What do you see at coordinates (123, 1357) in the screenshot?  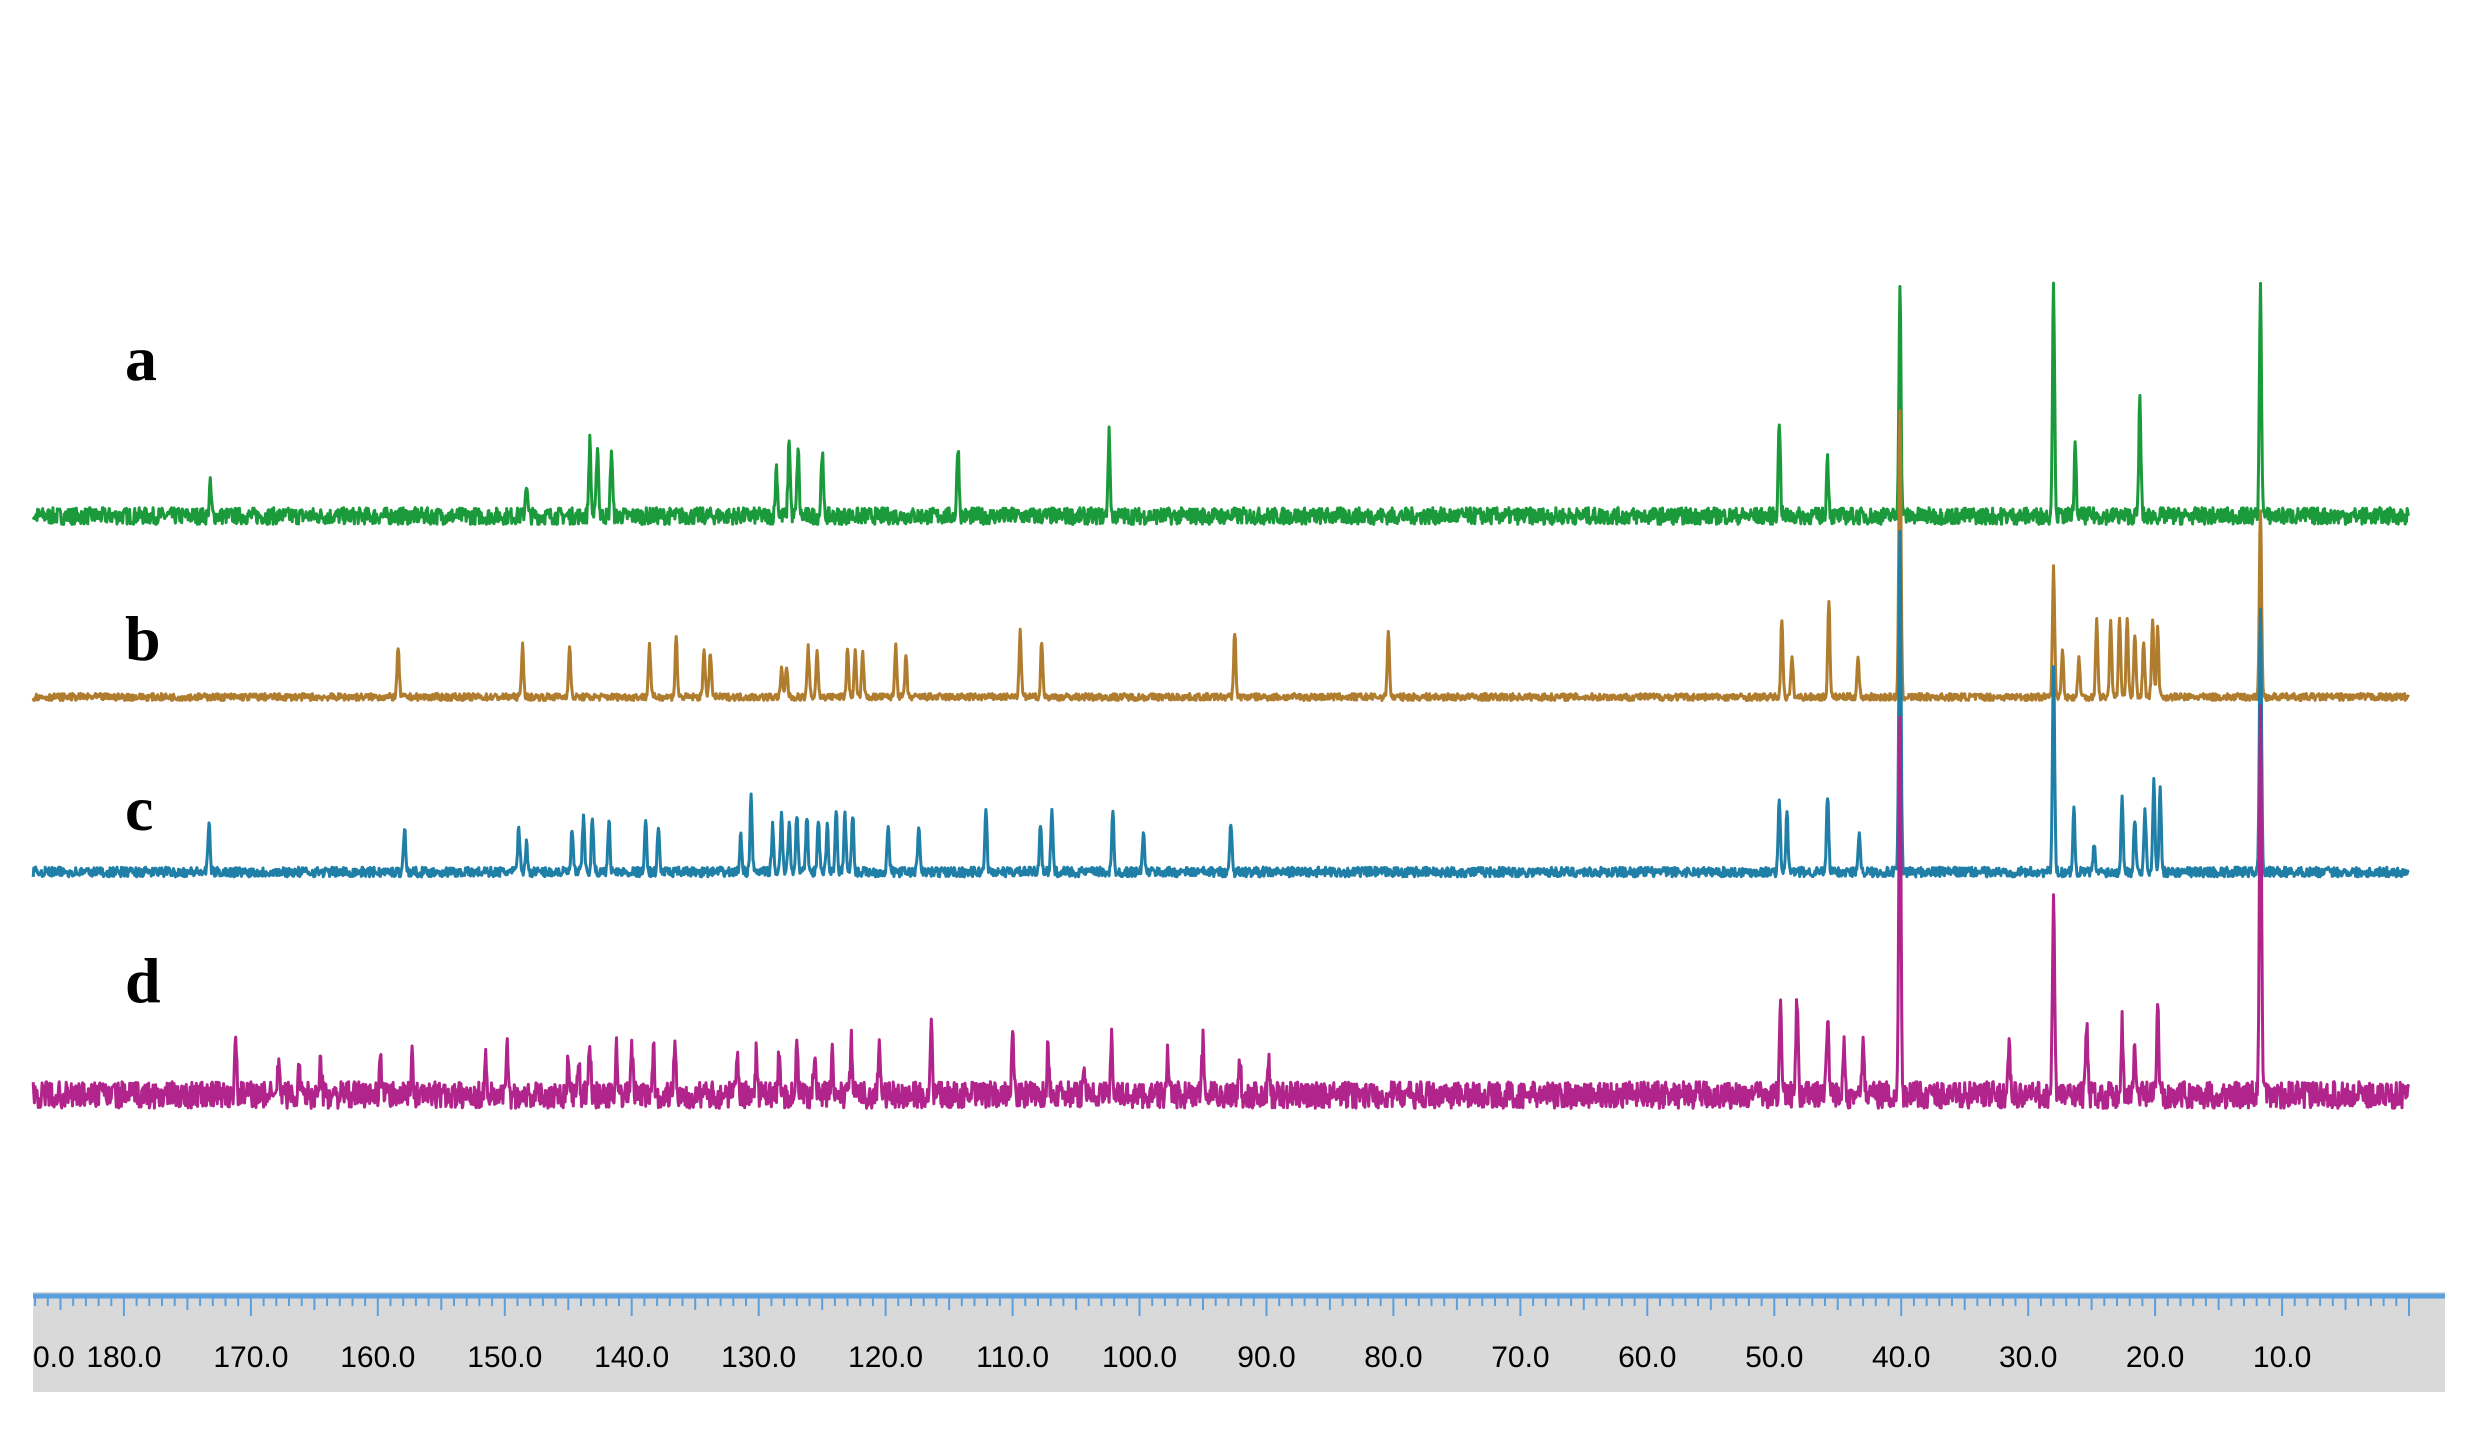 I see `axis-tick-label: 180.0` at bounding box center [123, 1357].